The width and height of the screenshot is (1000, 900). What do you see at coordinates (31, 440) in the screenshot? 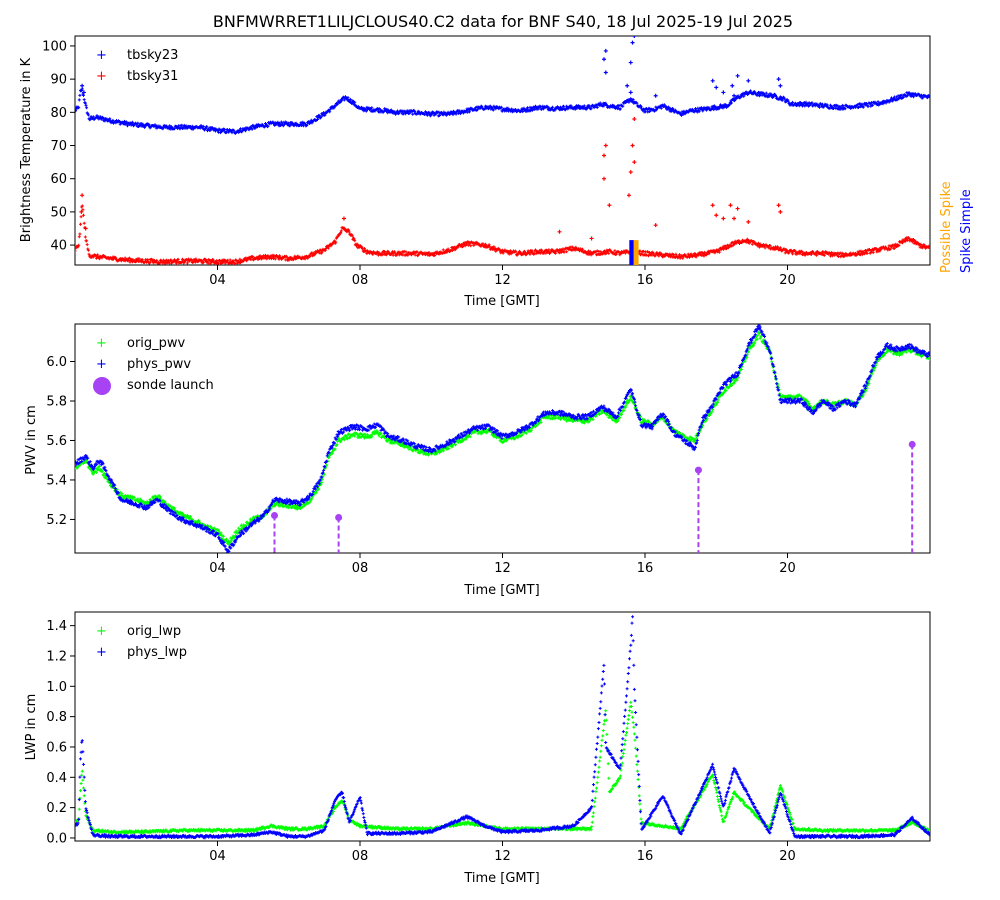
I see `pwv-ylabel: PWV in cm` at bounding box center [31, 440].